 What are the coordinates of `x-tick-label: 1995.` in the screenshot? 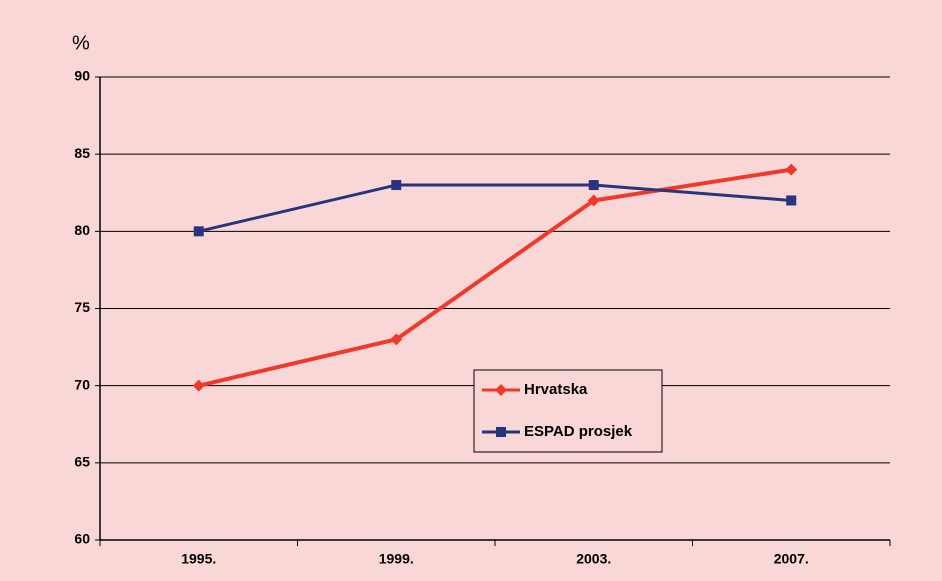 It's located at (198, 559).